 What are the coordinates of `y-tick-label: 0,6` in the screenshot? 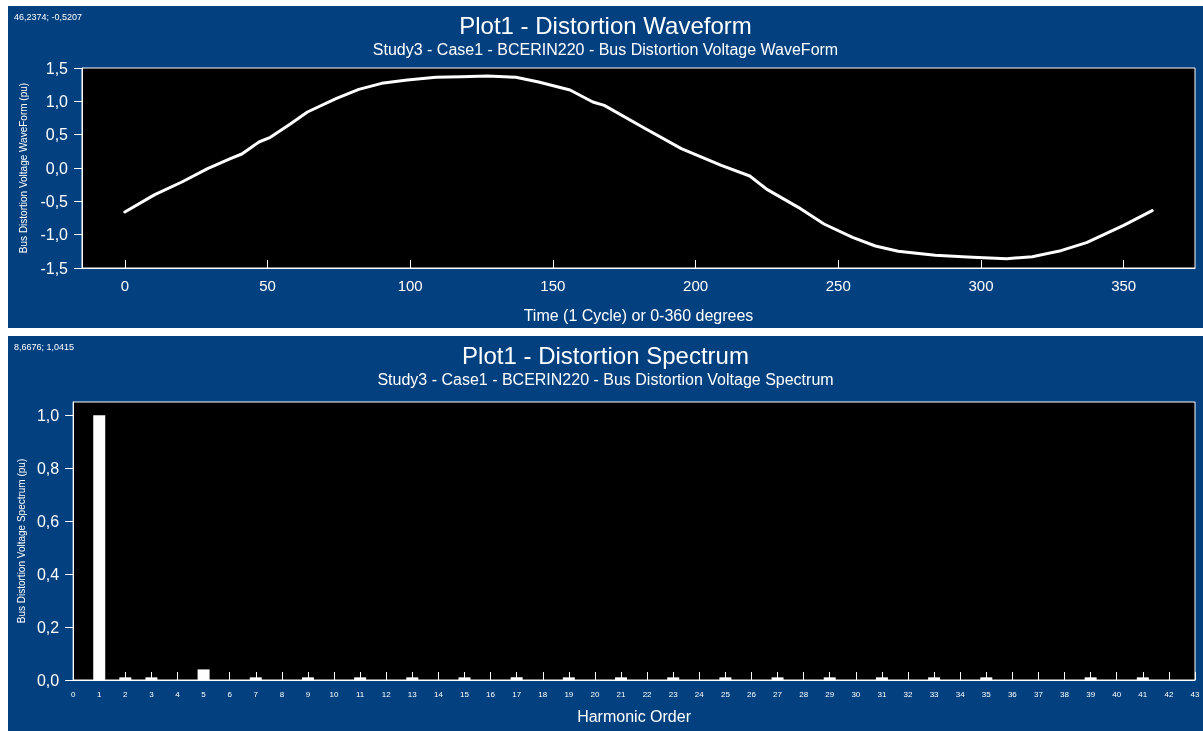 It's located at (48, 521).